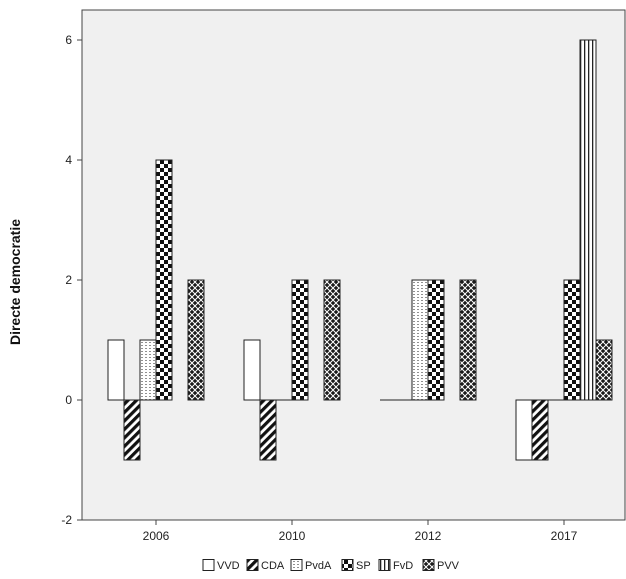  Describe the element at coordinates (68, 400) in the screenshot. I see `y-tick-label: 0` at that location.